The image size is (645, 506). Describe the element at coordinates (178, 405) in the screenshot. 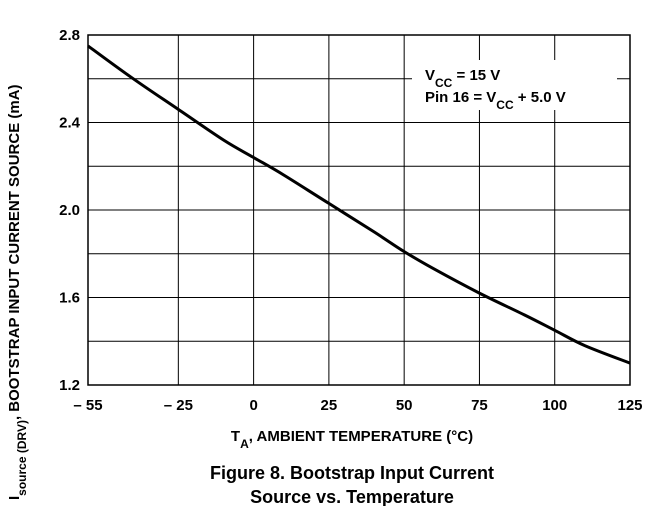

I see `x-tick-label: – 25` at that location.